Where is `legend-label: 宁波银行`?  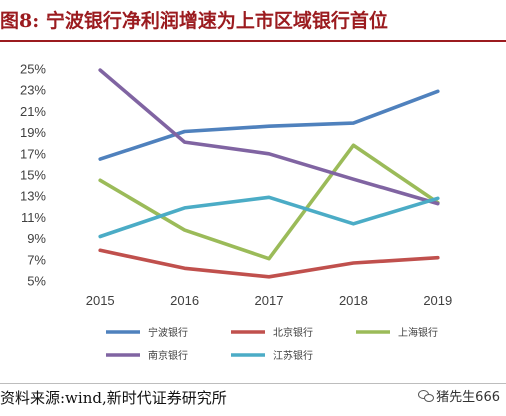 legend-label: 宁波银行 is located at coordinates (168, 332).